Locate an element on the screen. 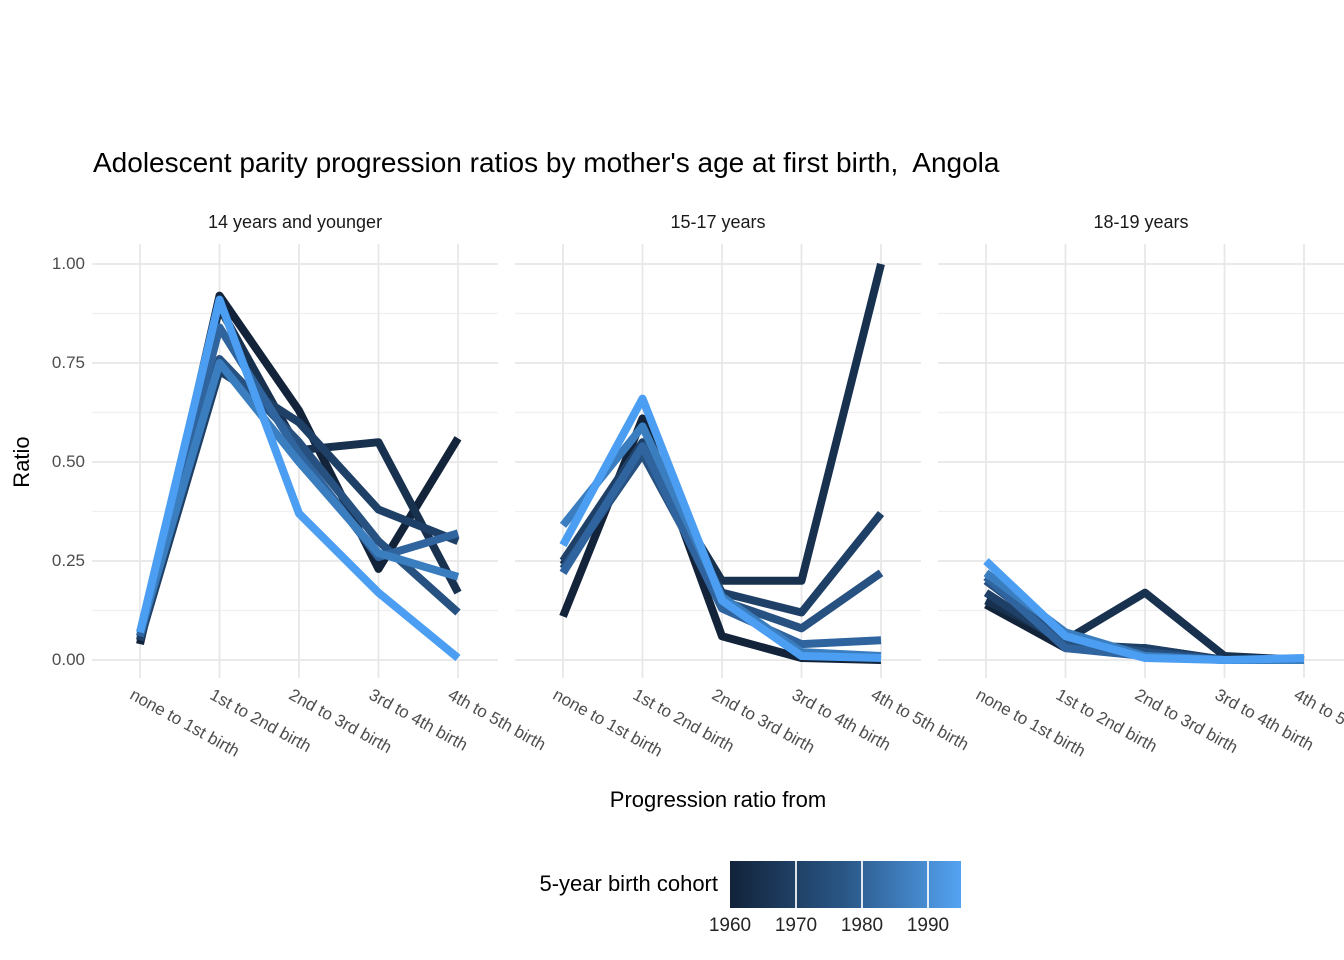  legend-tick-label: 1990 is located at coordinates (928, 925).